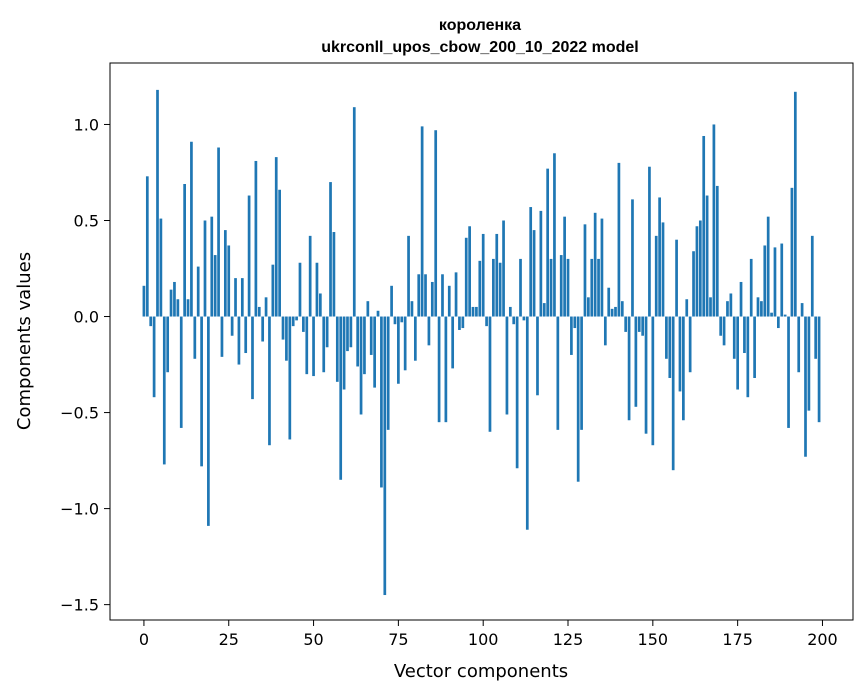 The image size is (867, 696). I want to click on x-tick-label: 0, so click(144, 639).